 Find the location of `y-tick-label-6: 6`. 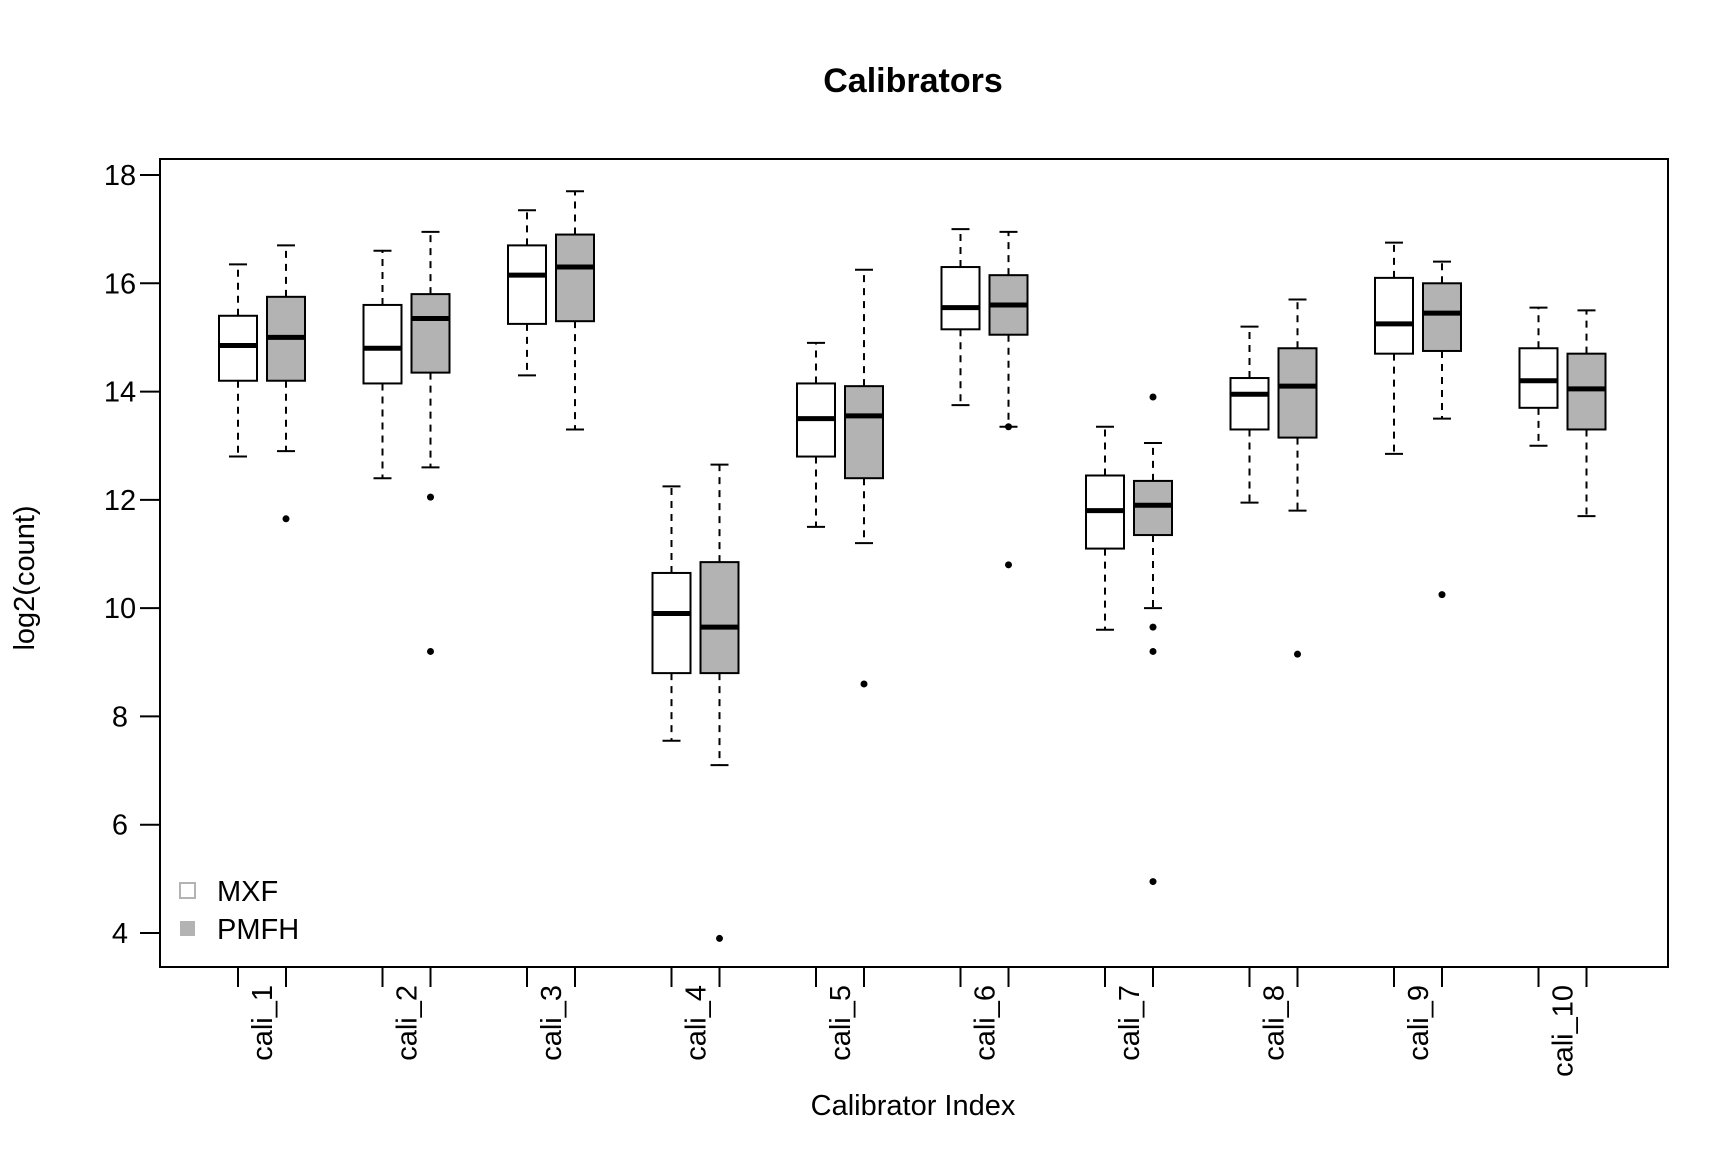

y-tick-label-6: 6 is located at coordinates (120, 826).